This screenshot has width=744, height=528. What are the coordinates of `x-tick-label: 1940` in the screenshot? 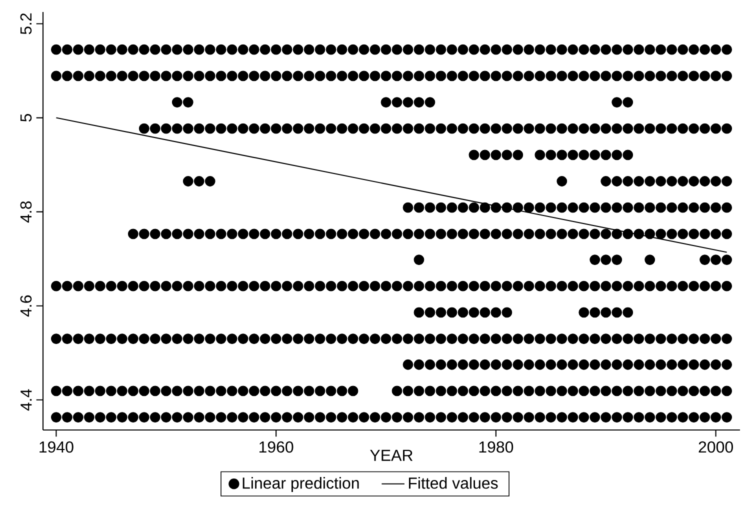 It's located at (57, 447).